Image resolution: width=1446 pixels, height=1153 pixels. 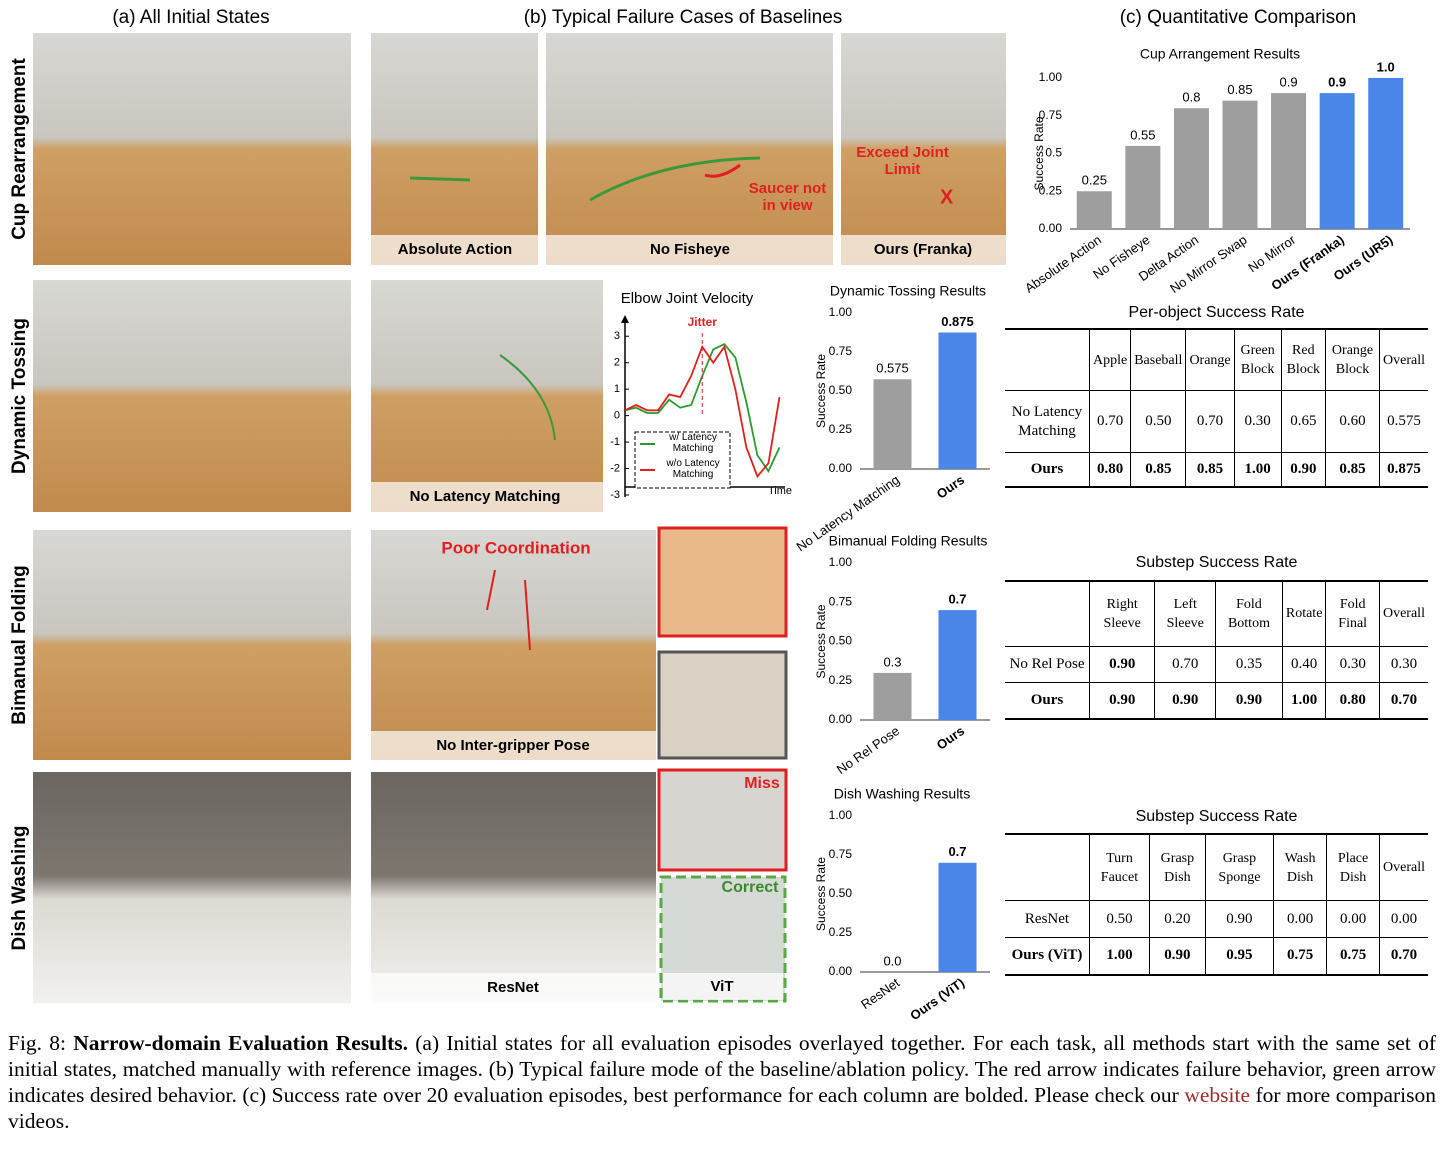 I want to click on y-tick-label: -3, so click(x=615, y=495).